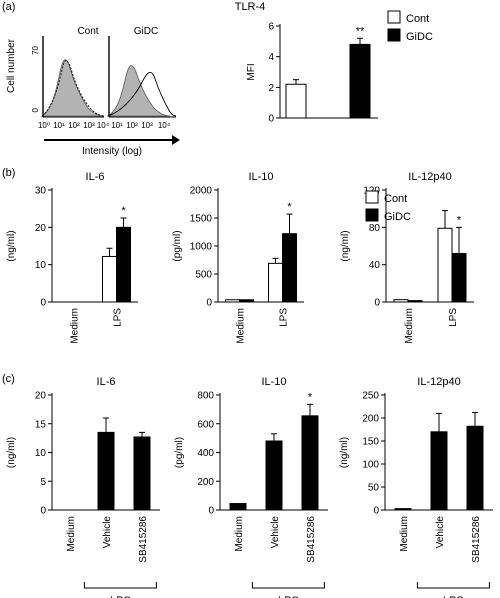 This screenshot has width=500, height=598. I want to click on c-il12-group-label: LPS, so click(453, 596).